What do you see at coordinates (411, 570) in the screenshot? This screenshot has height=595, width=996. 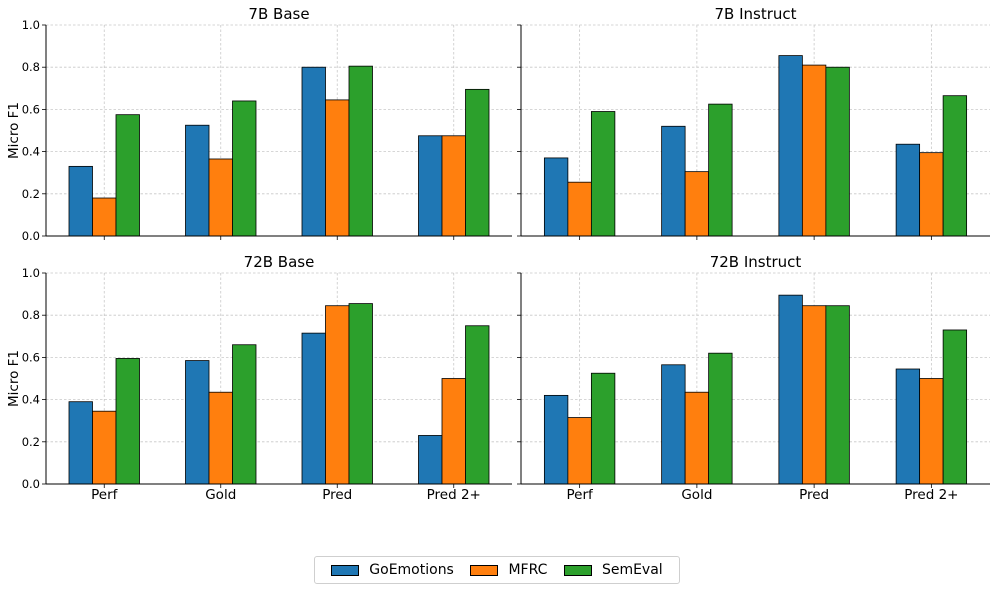 I see `legend-label-goemotions: GoEmotions` at bounding box center [411, 570].